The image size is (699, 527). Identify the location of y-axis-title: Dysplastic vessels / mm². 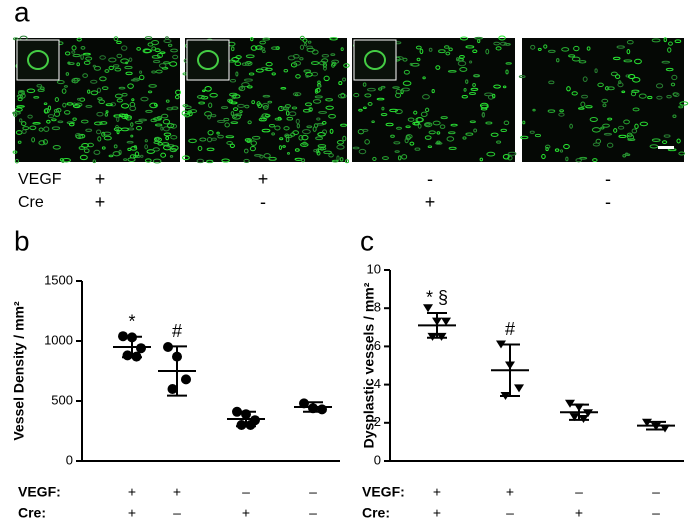
(369, 365).